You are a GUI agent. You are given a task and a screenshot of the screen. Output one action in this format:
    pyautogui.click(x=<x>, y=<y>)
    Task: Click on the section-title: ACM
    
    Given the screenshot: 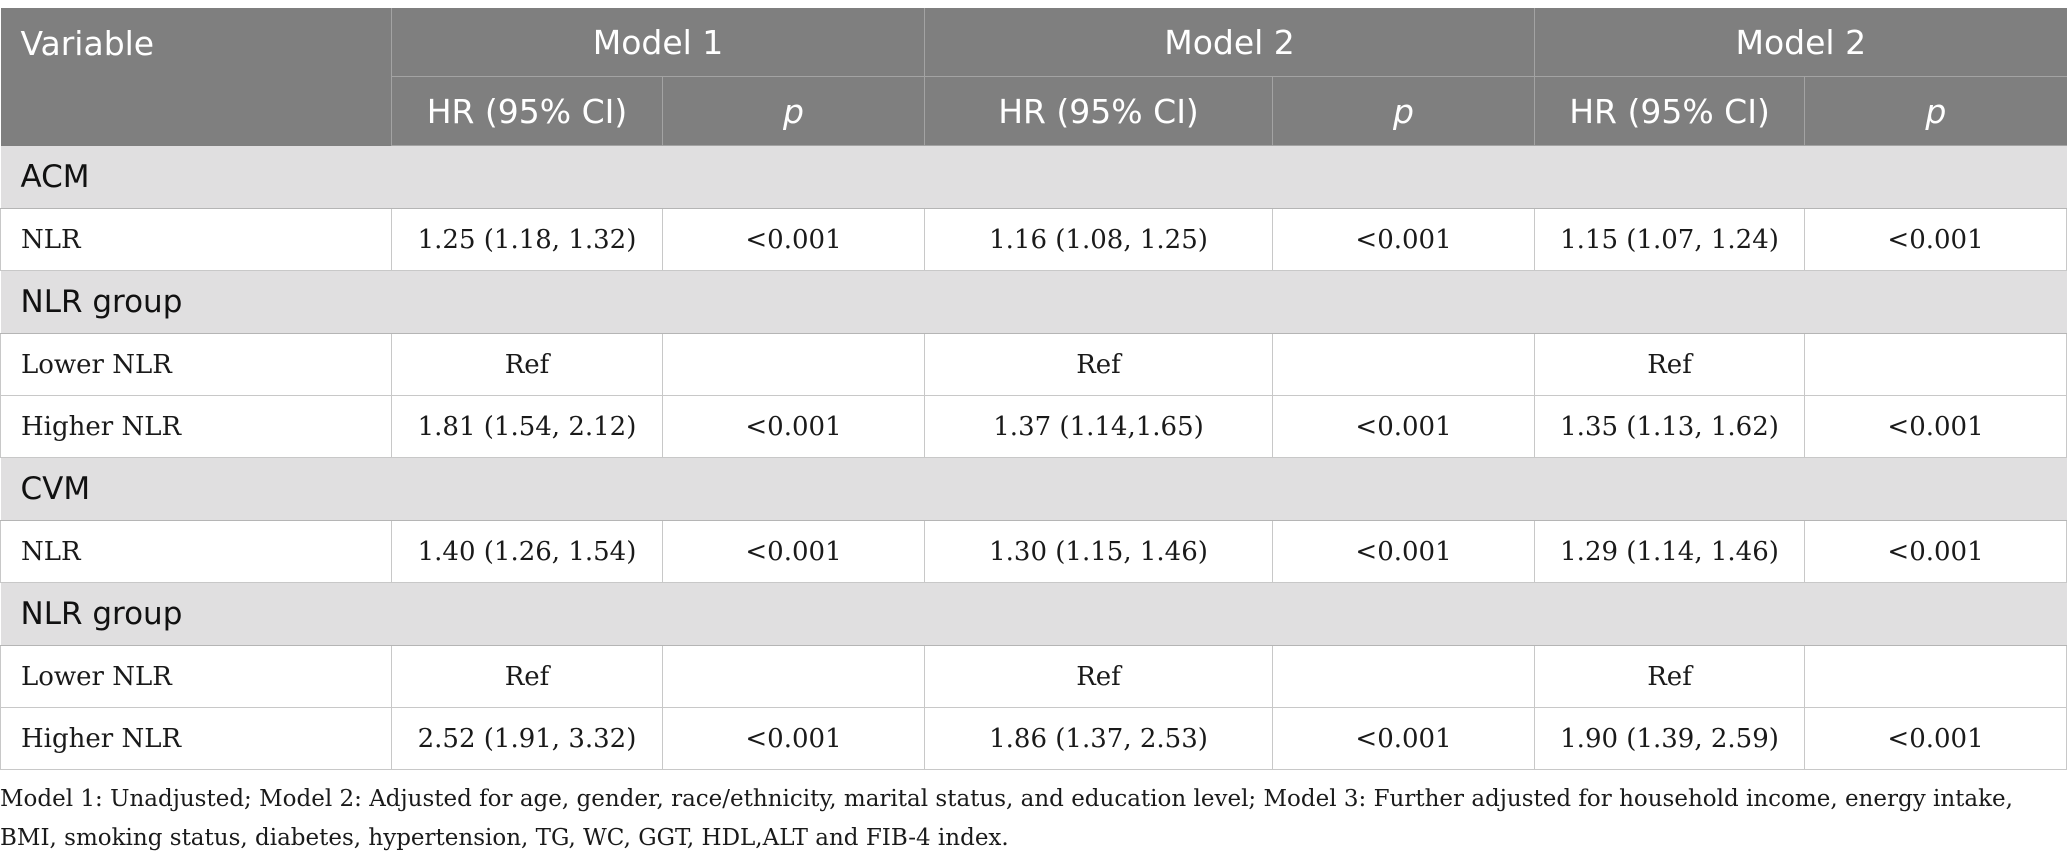 What is the action you would take?
    pyautogui.click(x=1033, y=177)
    